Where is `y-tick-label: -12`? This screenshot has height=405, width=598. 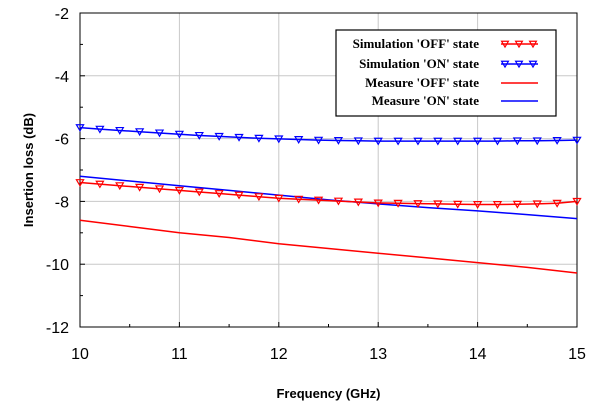 y-tick-label: -12 is located at coordinates (57, 328).